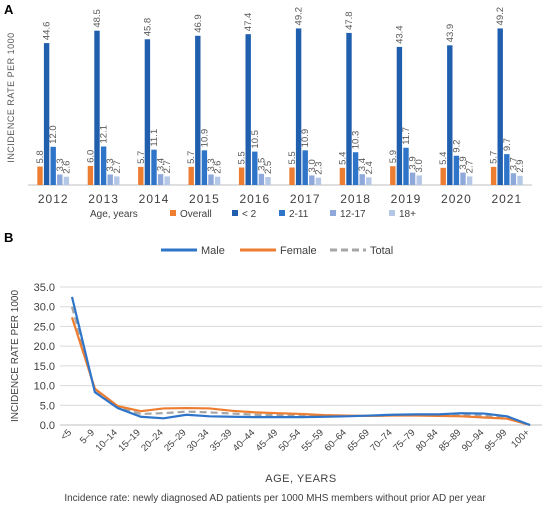  Describe the element at coordinates (97, 18) in the screenshot. I see `data-label-2-2013: 48.5` at that location.